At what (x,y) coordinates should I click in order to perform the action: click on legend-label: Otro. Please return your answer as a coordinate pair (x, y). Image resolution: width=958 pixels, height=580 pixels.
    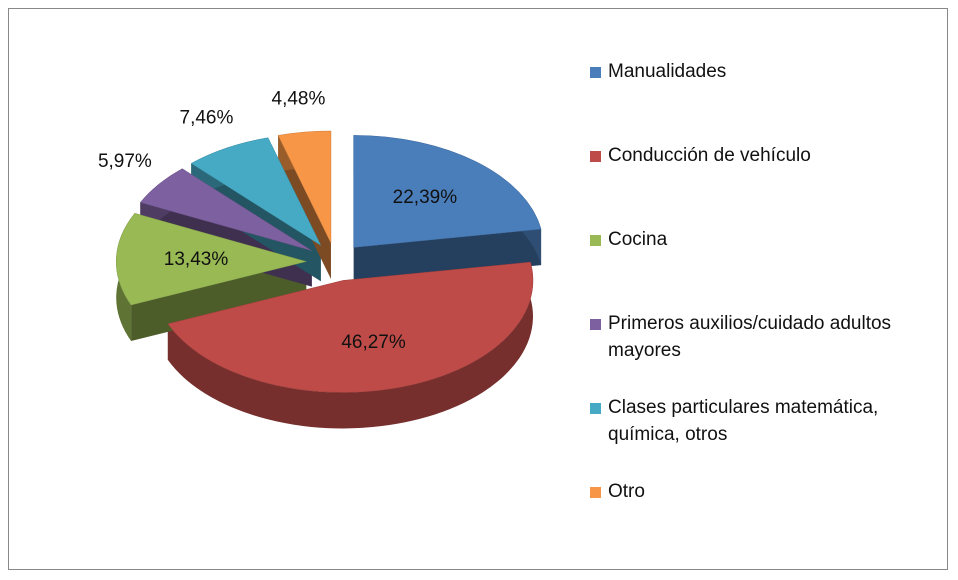
    Looking at the image, I should click on (626, 491).